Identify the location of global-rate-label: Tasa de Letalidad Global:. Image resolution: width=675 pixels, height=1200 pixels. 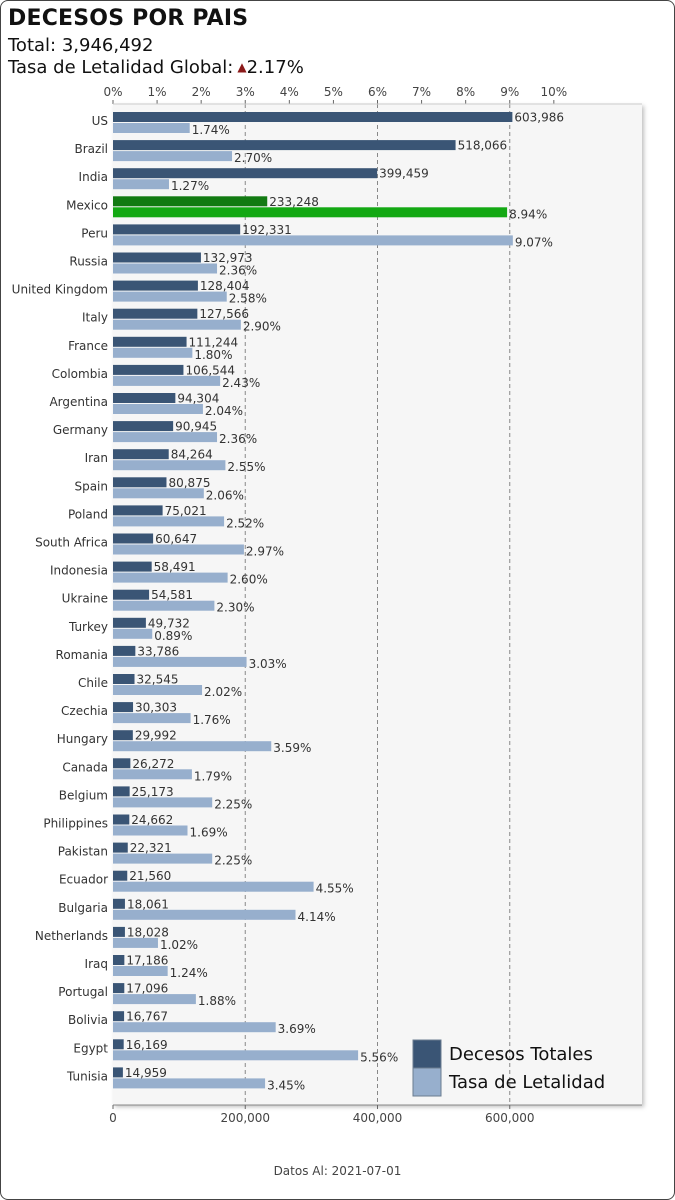
(121, 67).